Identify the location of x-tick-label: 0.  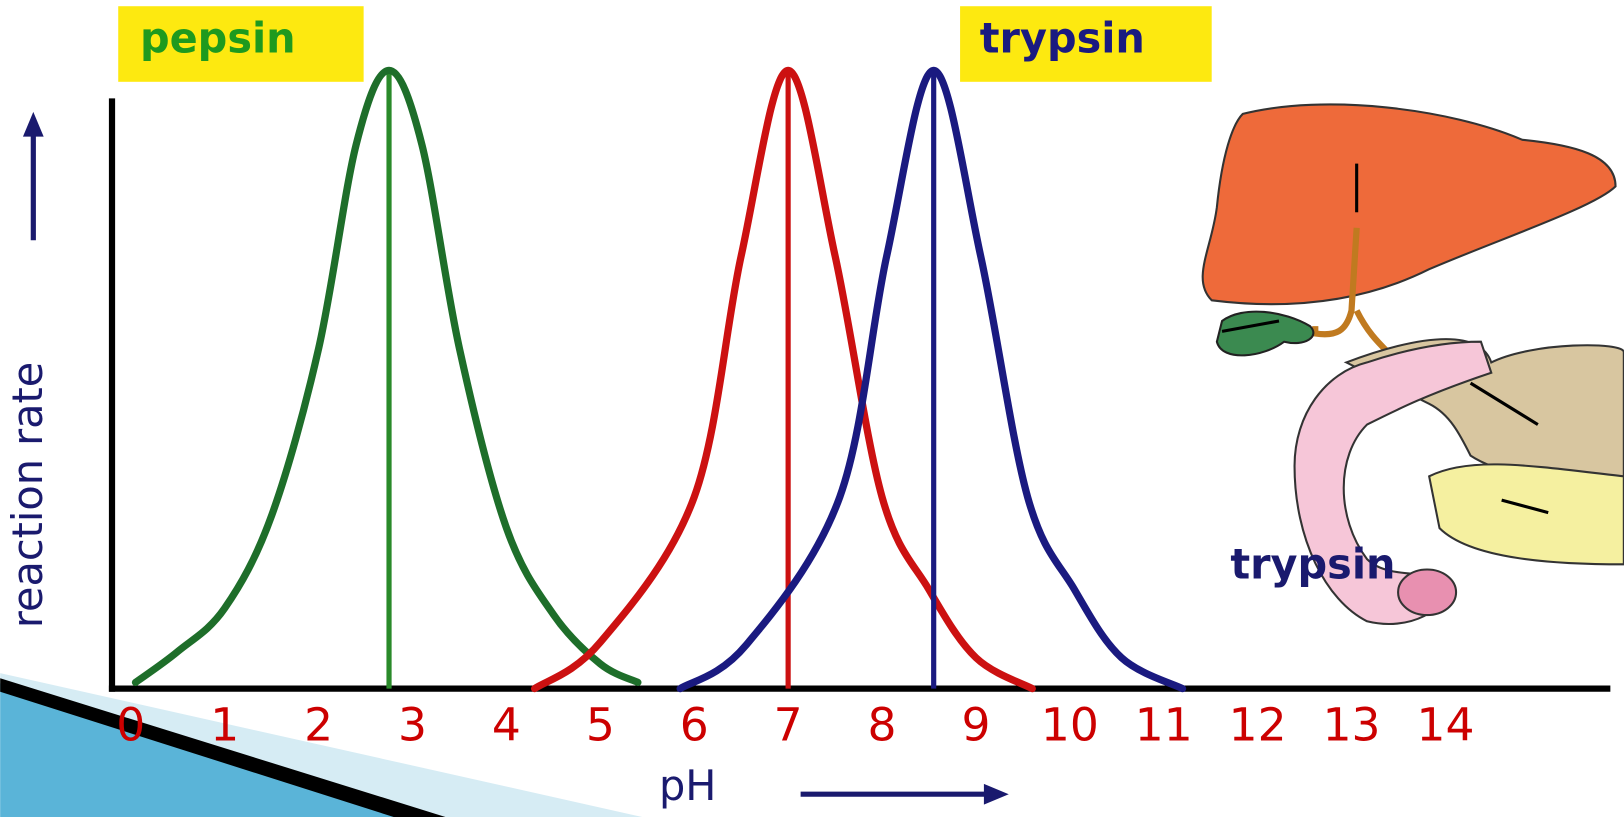
(130, 724).